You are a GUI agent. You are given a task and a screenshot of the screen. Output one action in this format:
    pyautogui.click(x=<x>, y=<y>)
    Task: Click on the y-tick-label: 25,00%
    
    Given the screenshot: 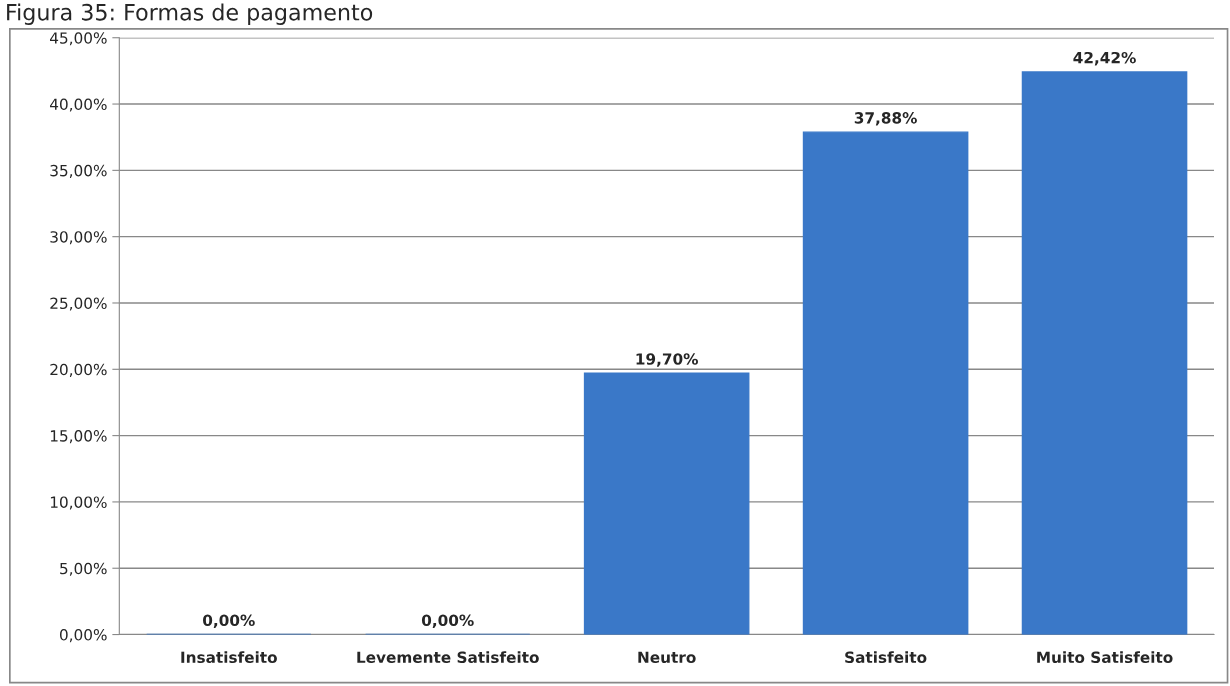 What is the action you would take?
    pyautogui.click(x=78, y=304)
    